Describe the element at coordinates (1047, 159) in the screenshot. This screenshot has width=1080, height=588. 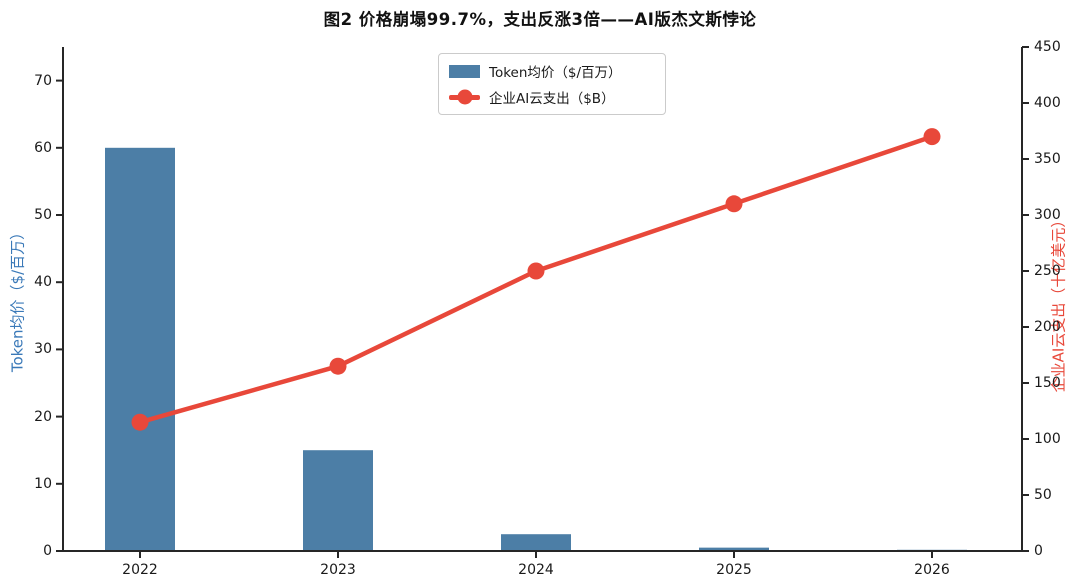
I see `right-tick-label-350: 350` at that location.